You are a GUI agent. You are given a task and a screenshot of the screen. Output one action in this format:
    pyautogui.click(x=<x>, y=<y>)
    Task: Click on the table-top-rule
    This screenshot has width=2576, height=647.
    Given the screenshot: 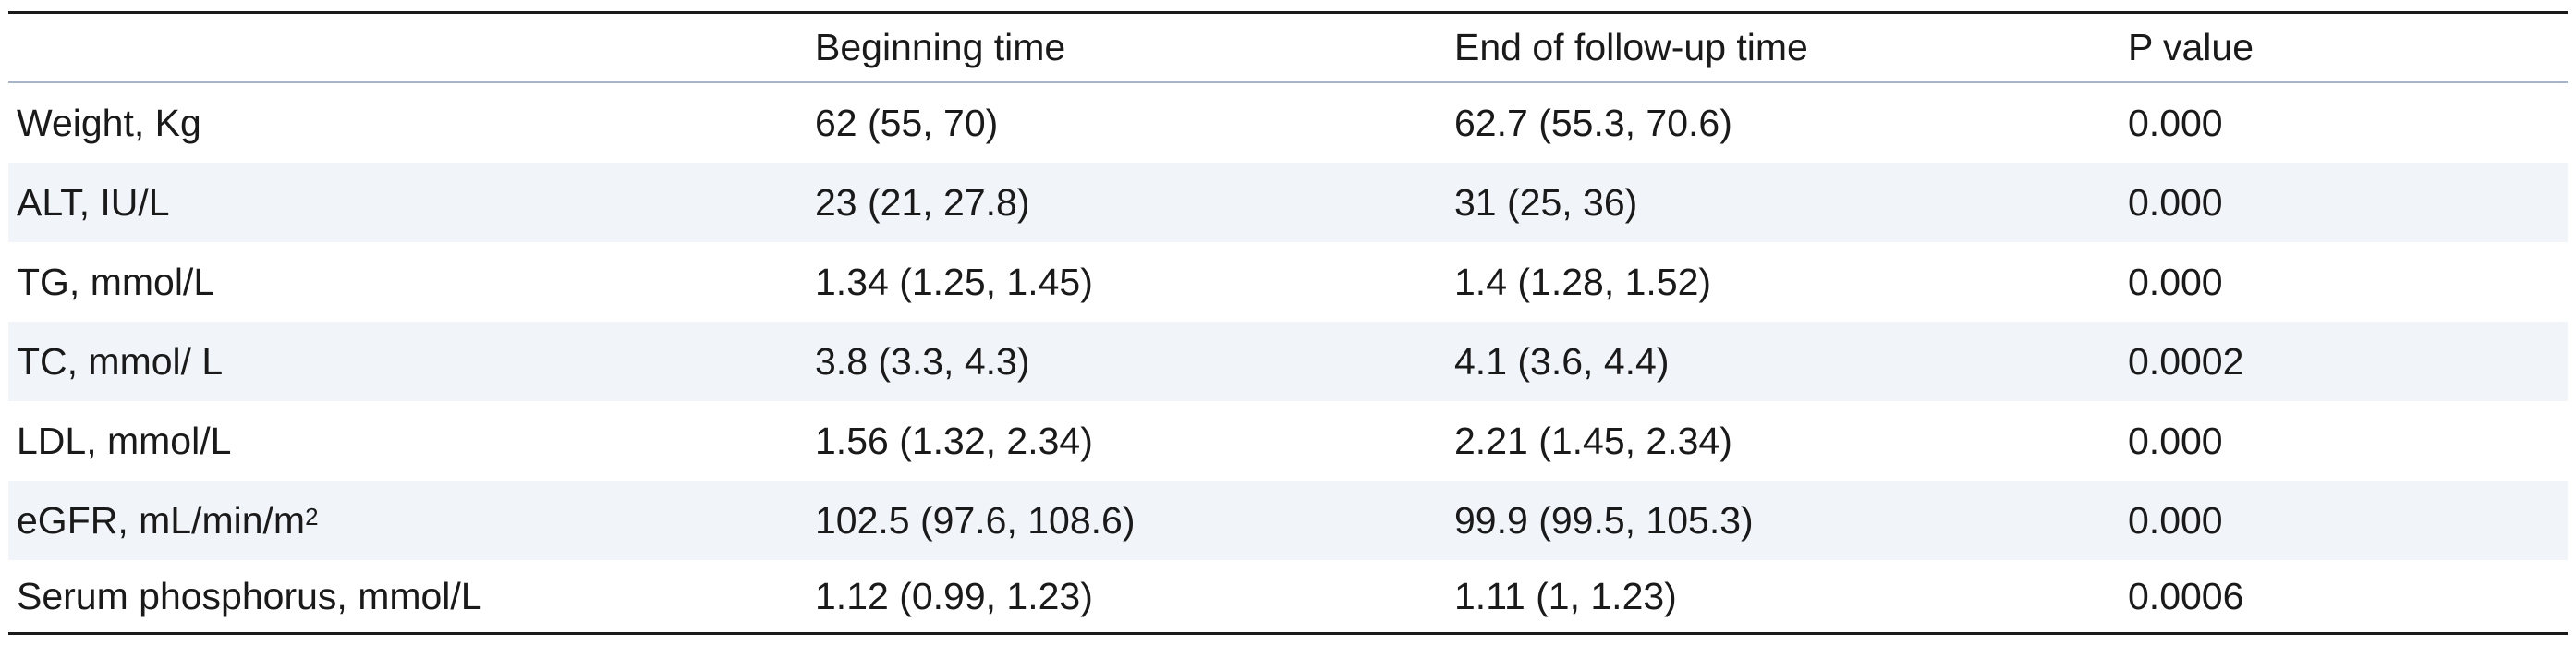 What is the action you would take?
    pyautogui.click(x=1288, y=12)
    